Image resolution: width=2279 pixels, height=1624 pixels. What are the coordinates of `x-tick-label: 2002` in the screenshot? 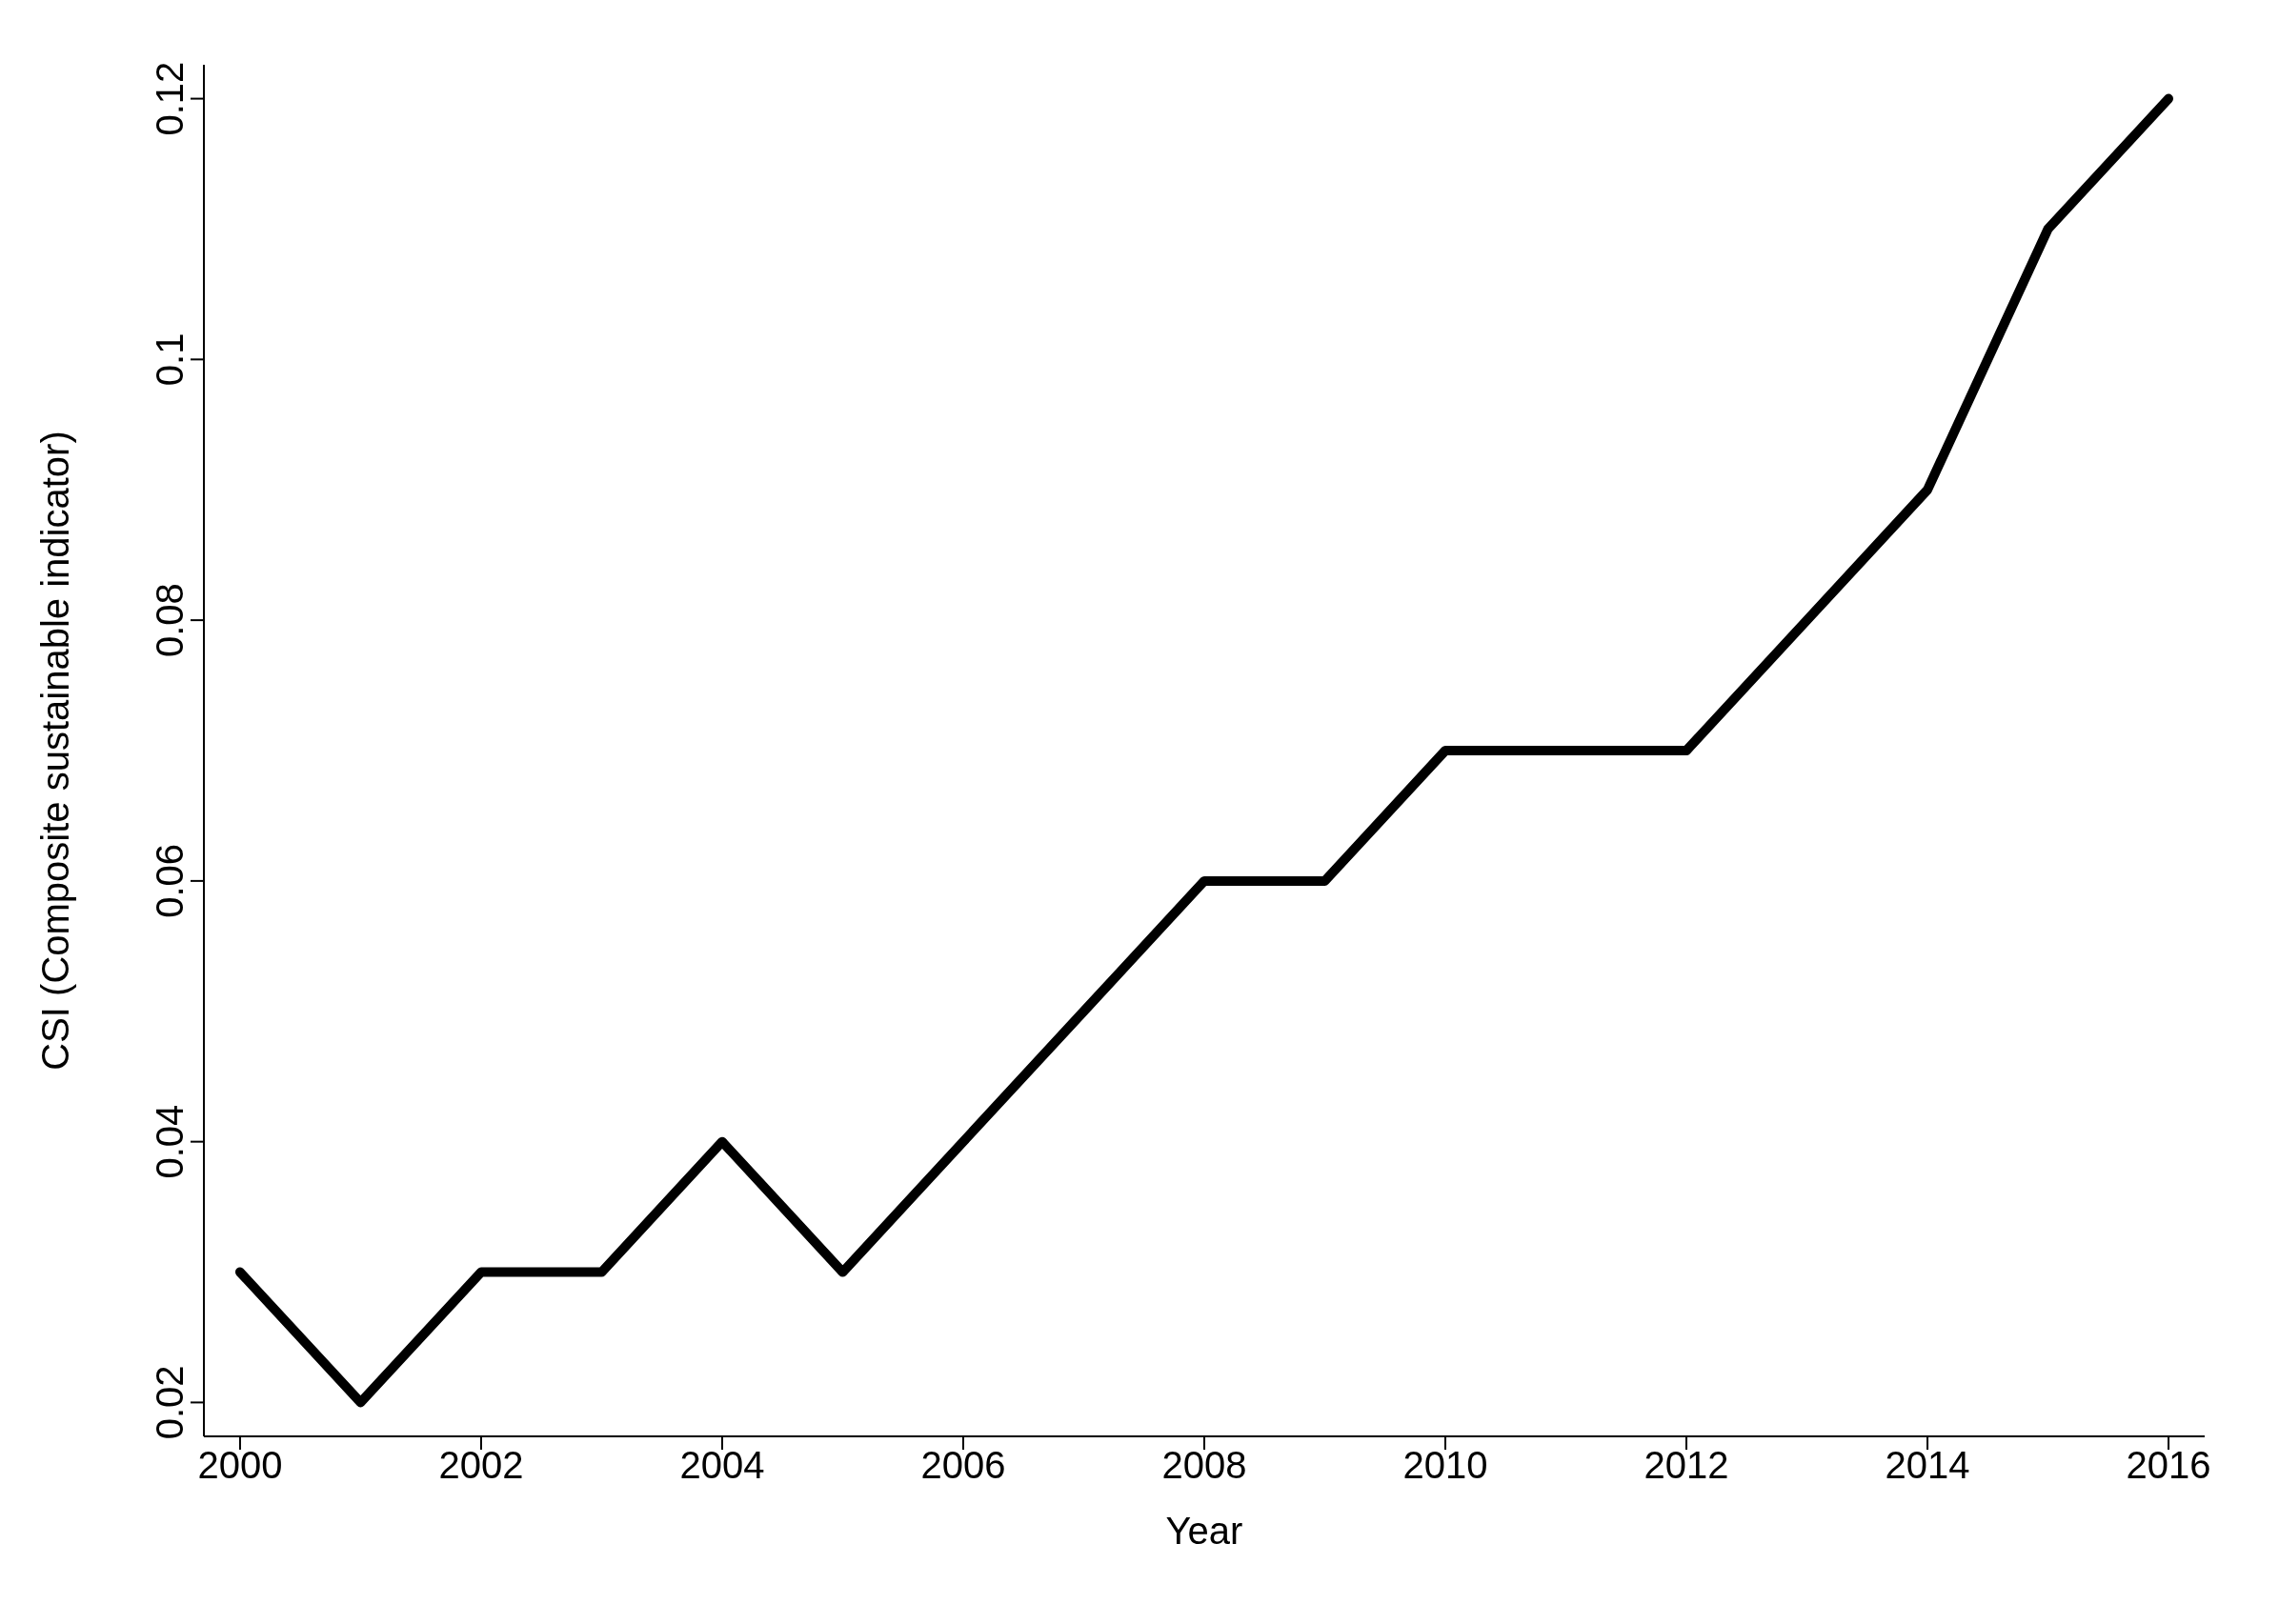 It's located at (481, 1465).